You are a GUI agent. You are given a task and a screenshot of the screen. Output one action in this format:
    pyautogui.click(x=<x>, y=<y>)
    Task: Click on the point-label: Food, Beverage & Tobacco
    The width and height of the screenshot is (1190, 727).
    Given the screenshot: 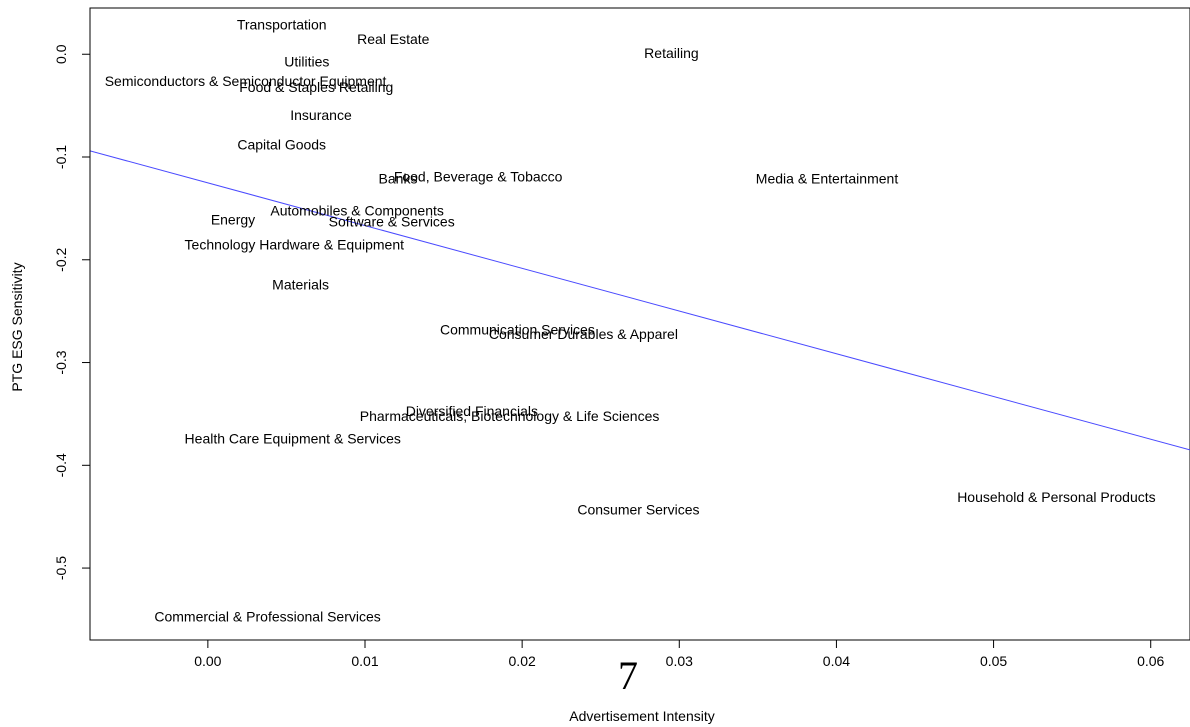 What is the action you would take?
    pyautogui.click(x=478, y=177)
    